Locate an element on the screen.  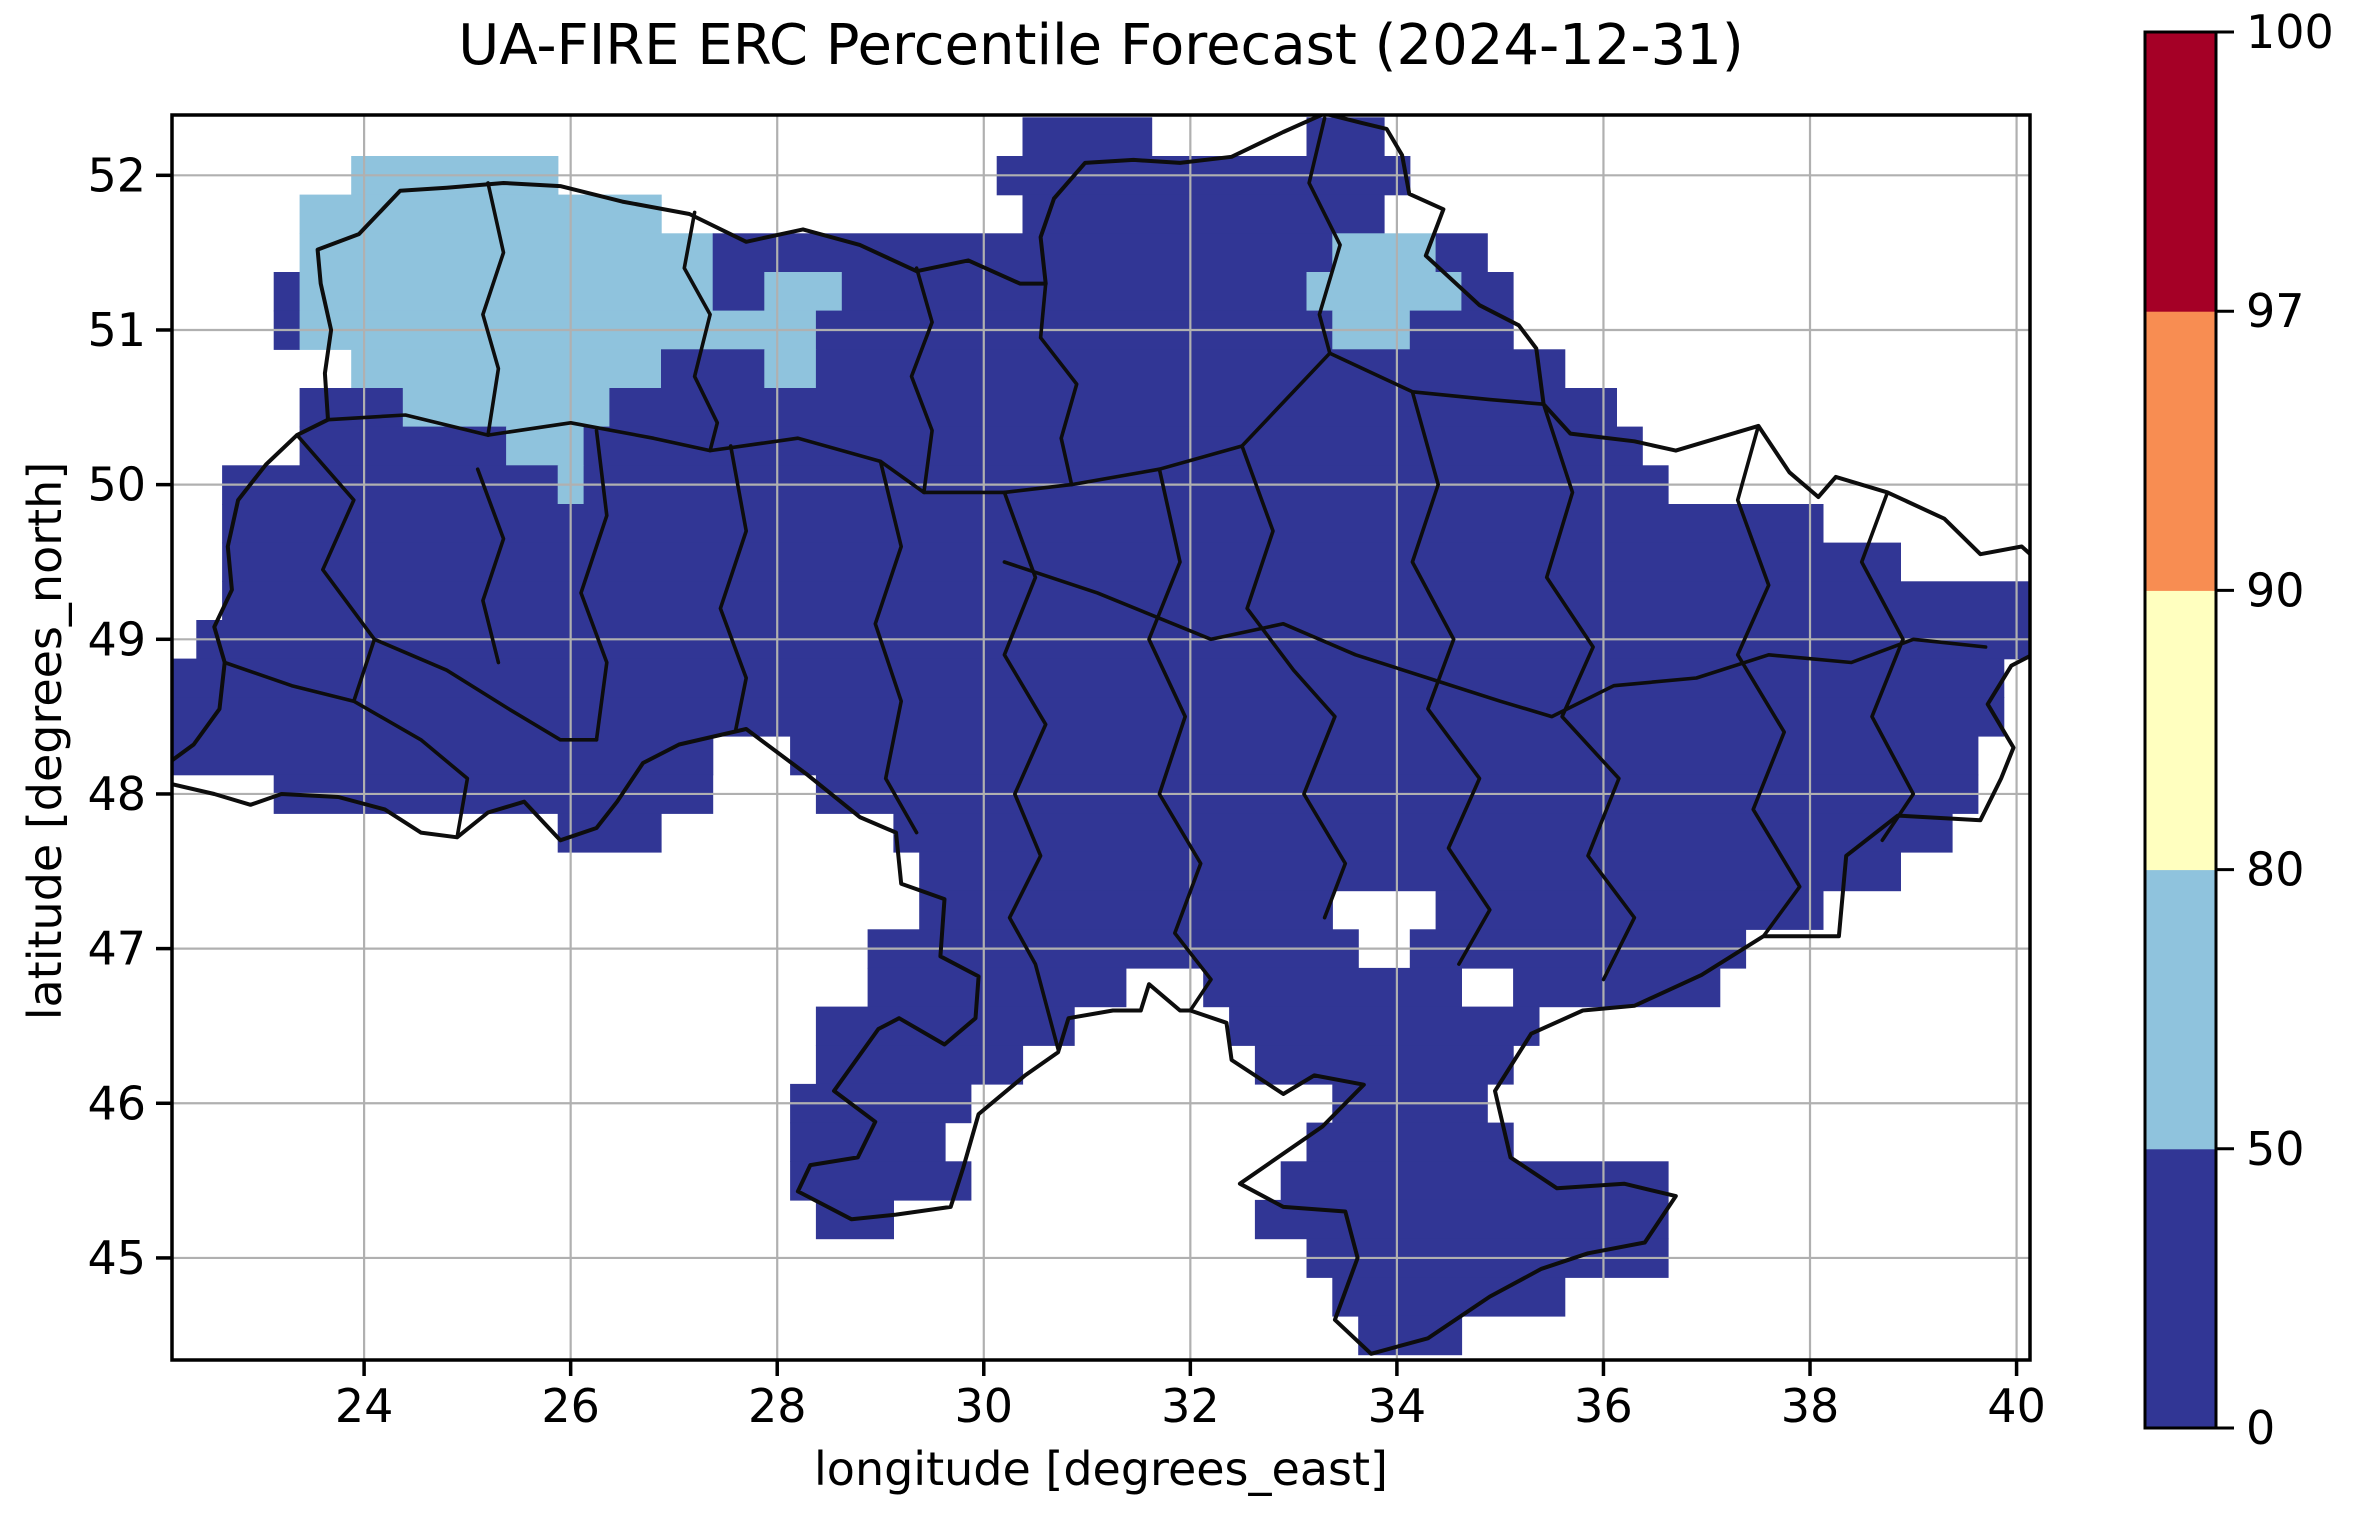
y-tick-label: 46 is located at coordinates (116, 1103).